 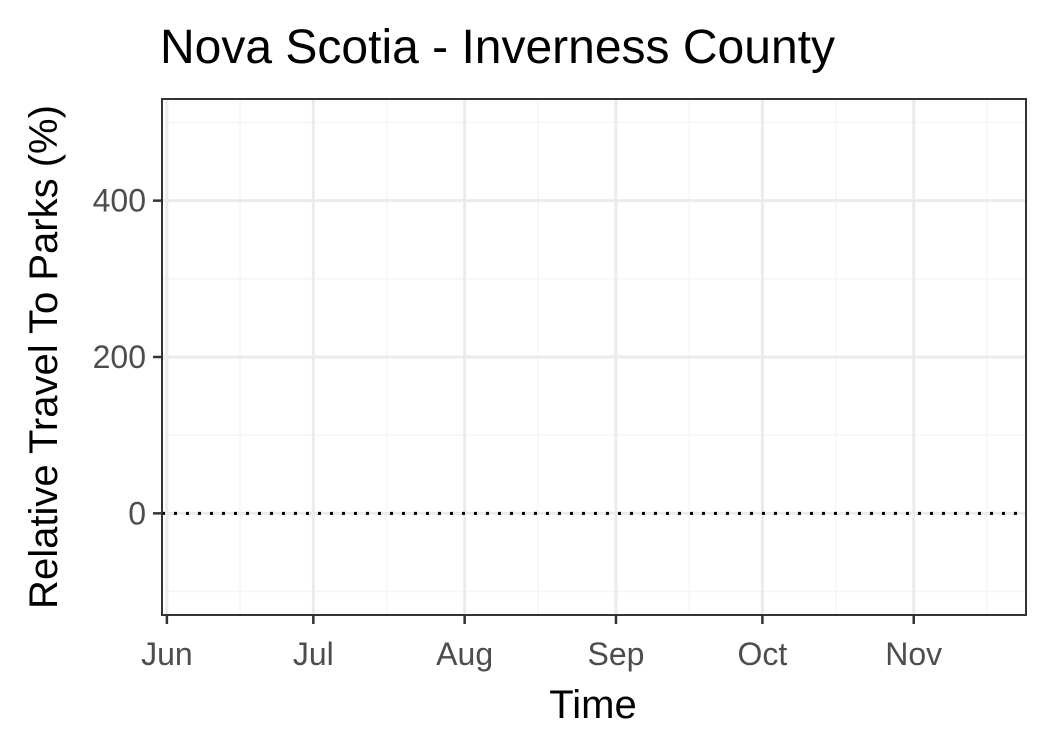 I want to click on y-tick-label: 400, so click(x=119, y=201).